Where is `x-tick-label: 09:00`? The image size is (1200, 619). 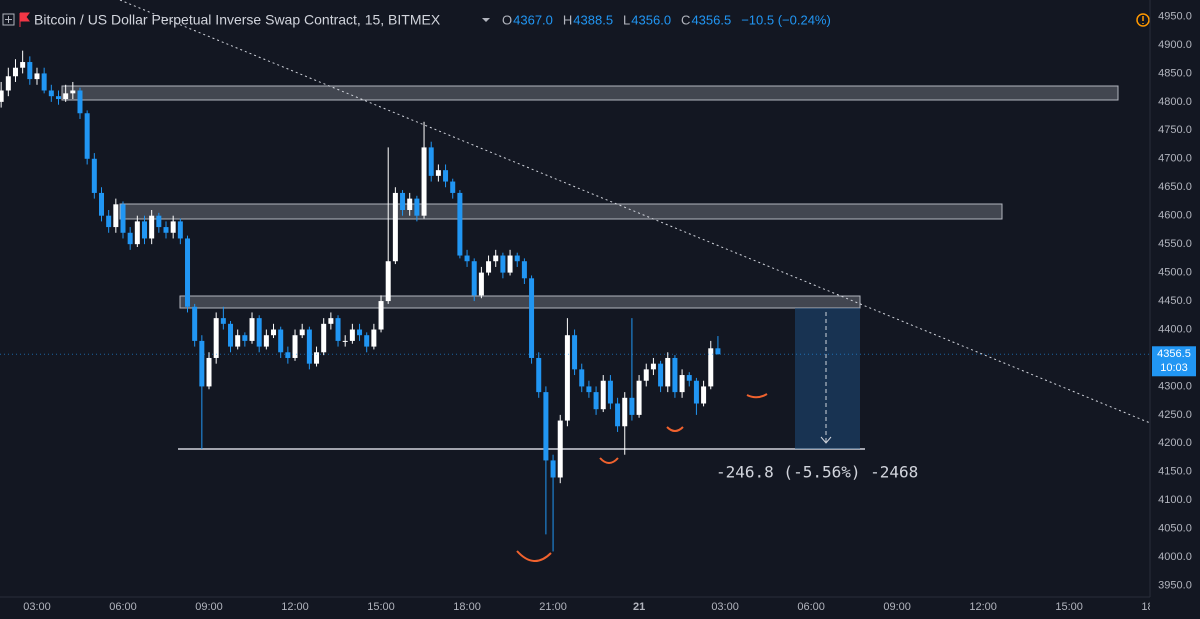 x-tick-label: 09:00 is located at coordinates (209, 607).